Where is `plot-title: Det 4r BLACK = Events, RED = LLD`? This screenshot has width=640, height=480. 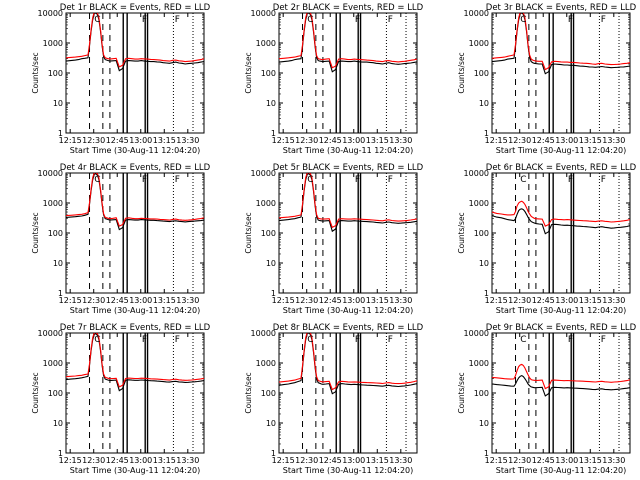
plot-title: Det 4r BLACK = Events, RED = LLD is located at coordinates (135, 168).